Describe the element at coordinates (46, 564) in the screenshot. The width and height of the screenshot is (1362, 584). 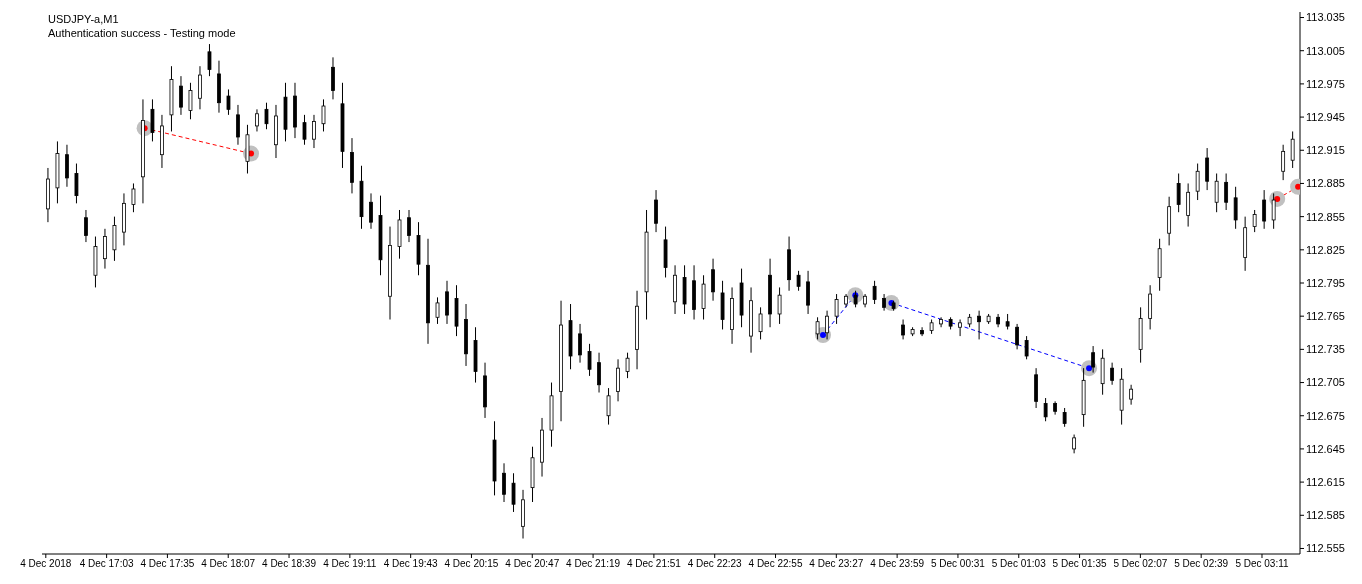
I see `x-tick-label: 4 Dec 2018` at that location.